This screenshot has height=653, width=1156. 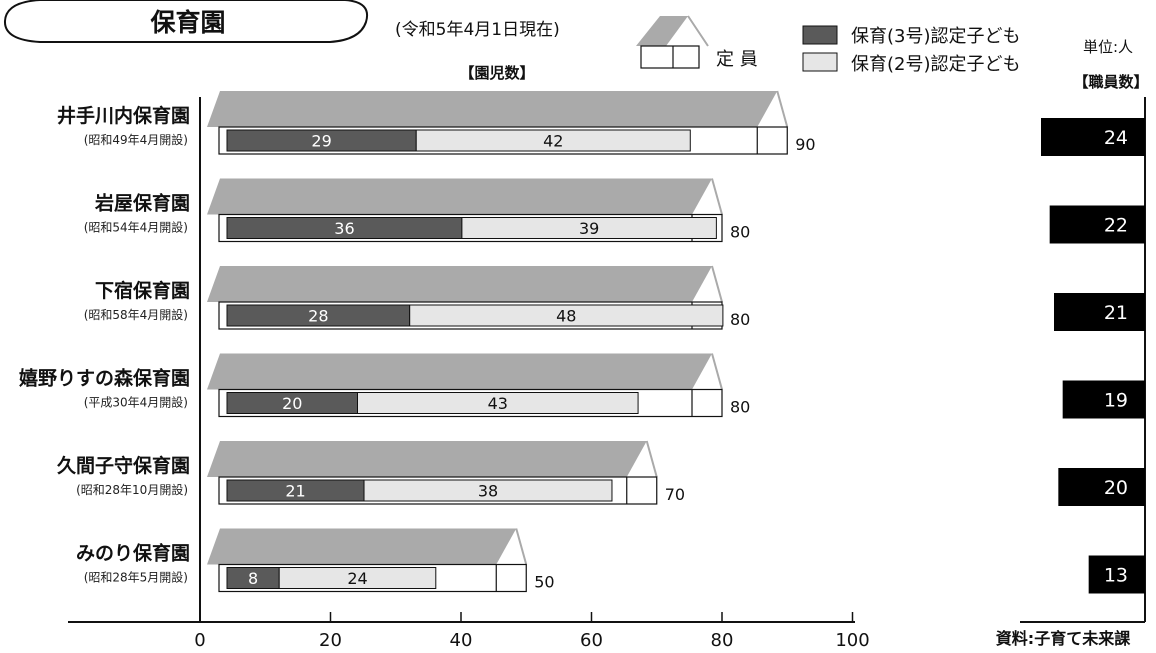 What do you see at coordinates (936, 36) in the screenshot?
I see `legend-series3-label: 保育(3号)認定子ども` at bounding box center [936, 36].